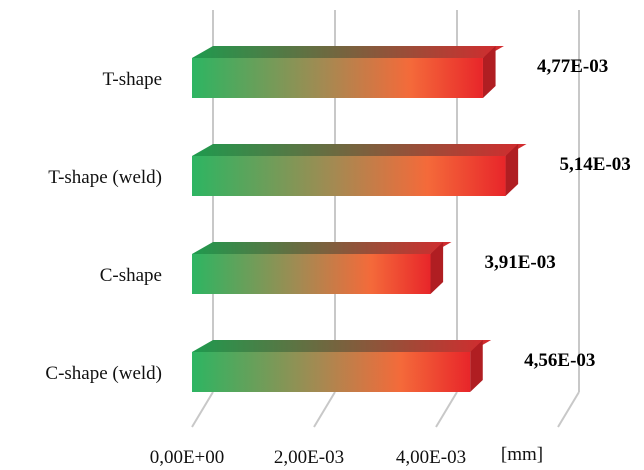 This screenshot has height=470, width=644. What do you see at coordinates (595, 164) in the screenshot?
I see `data-label: 5,14E-03` at bounding box center [595, 164].